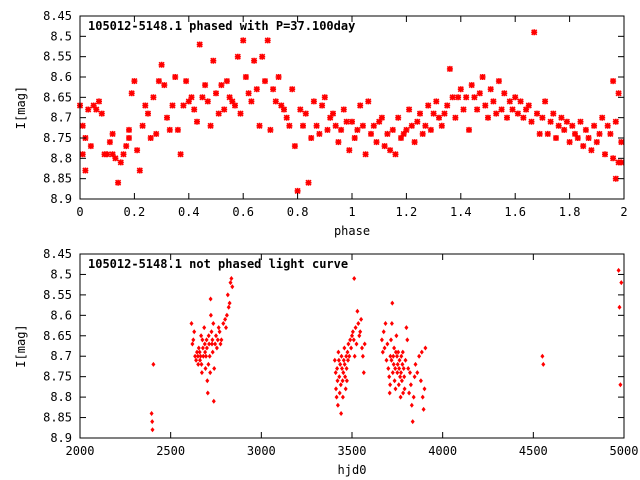 This screenshot has height=480, width=640. Describe the element at coordinates (170, 451) in the screenshot. I see `x-tick-label: 2500` at that location.